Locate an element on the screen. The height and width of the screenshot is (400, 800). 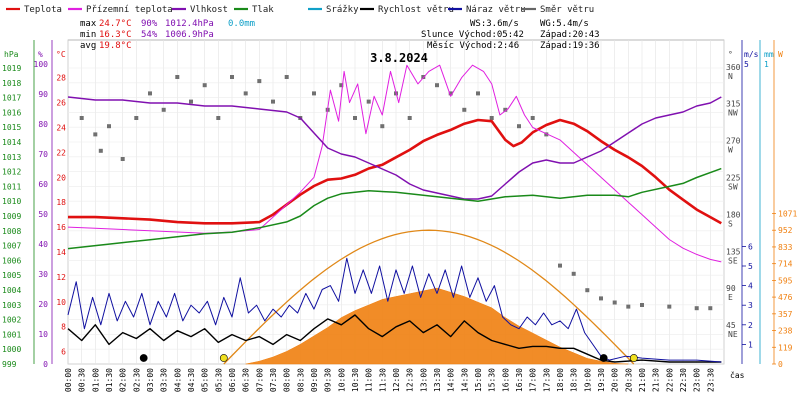
x-tick-label: 10:30 is located at coordinates (355, 380).